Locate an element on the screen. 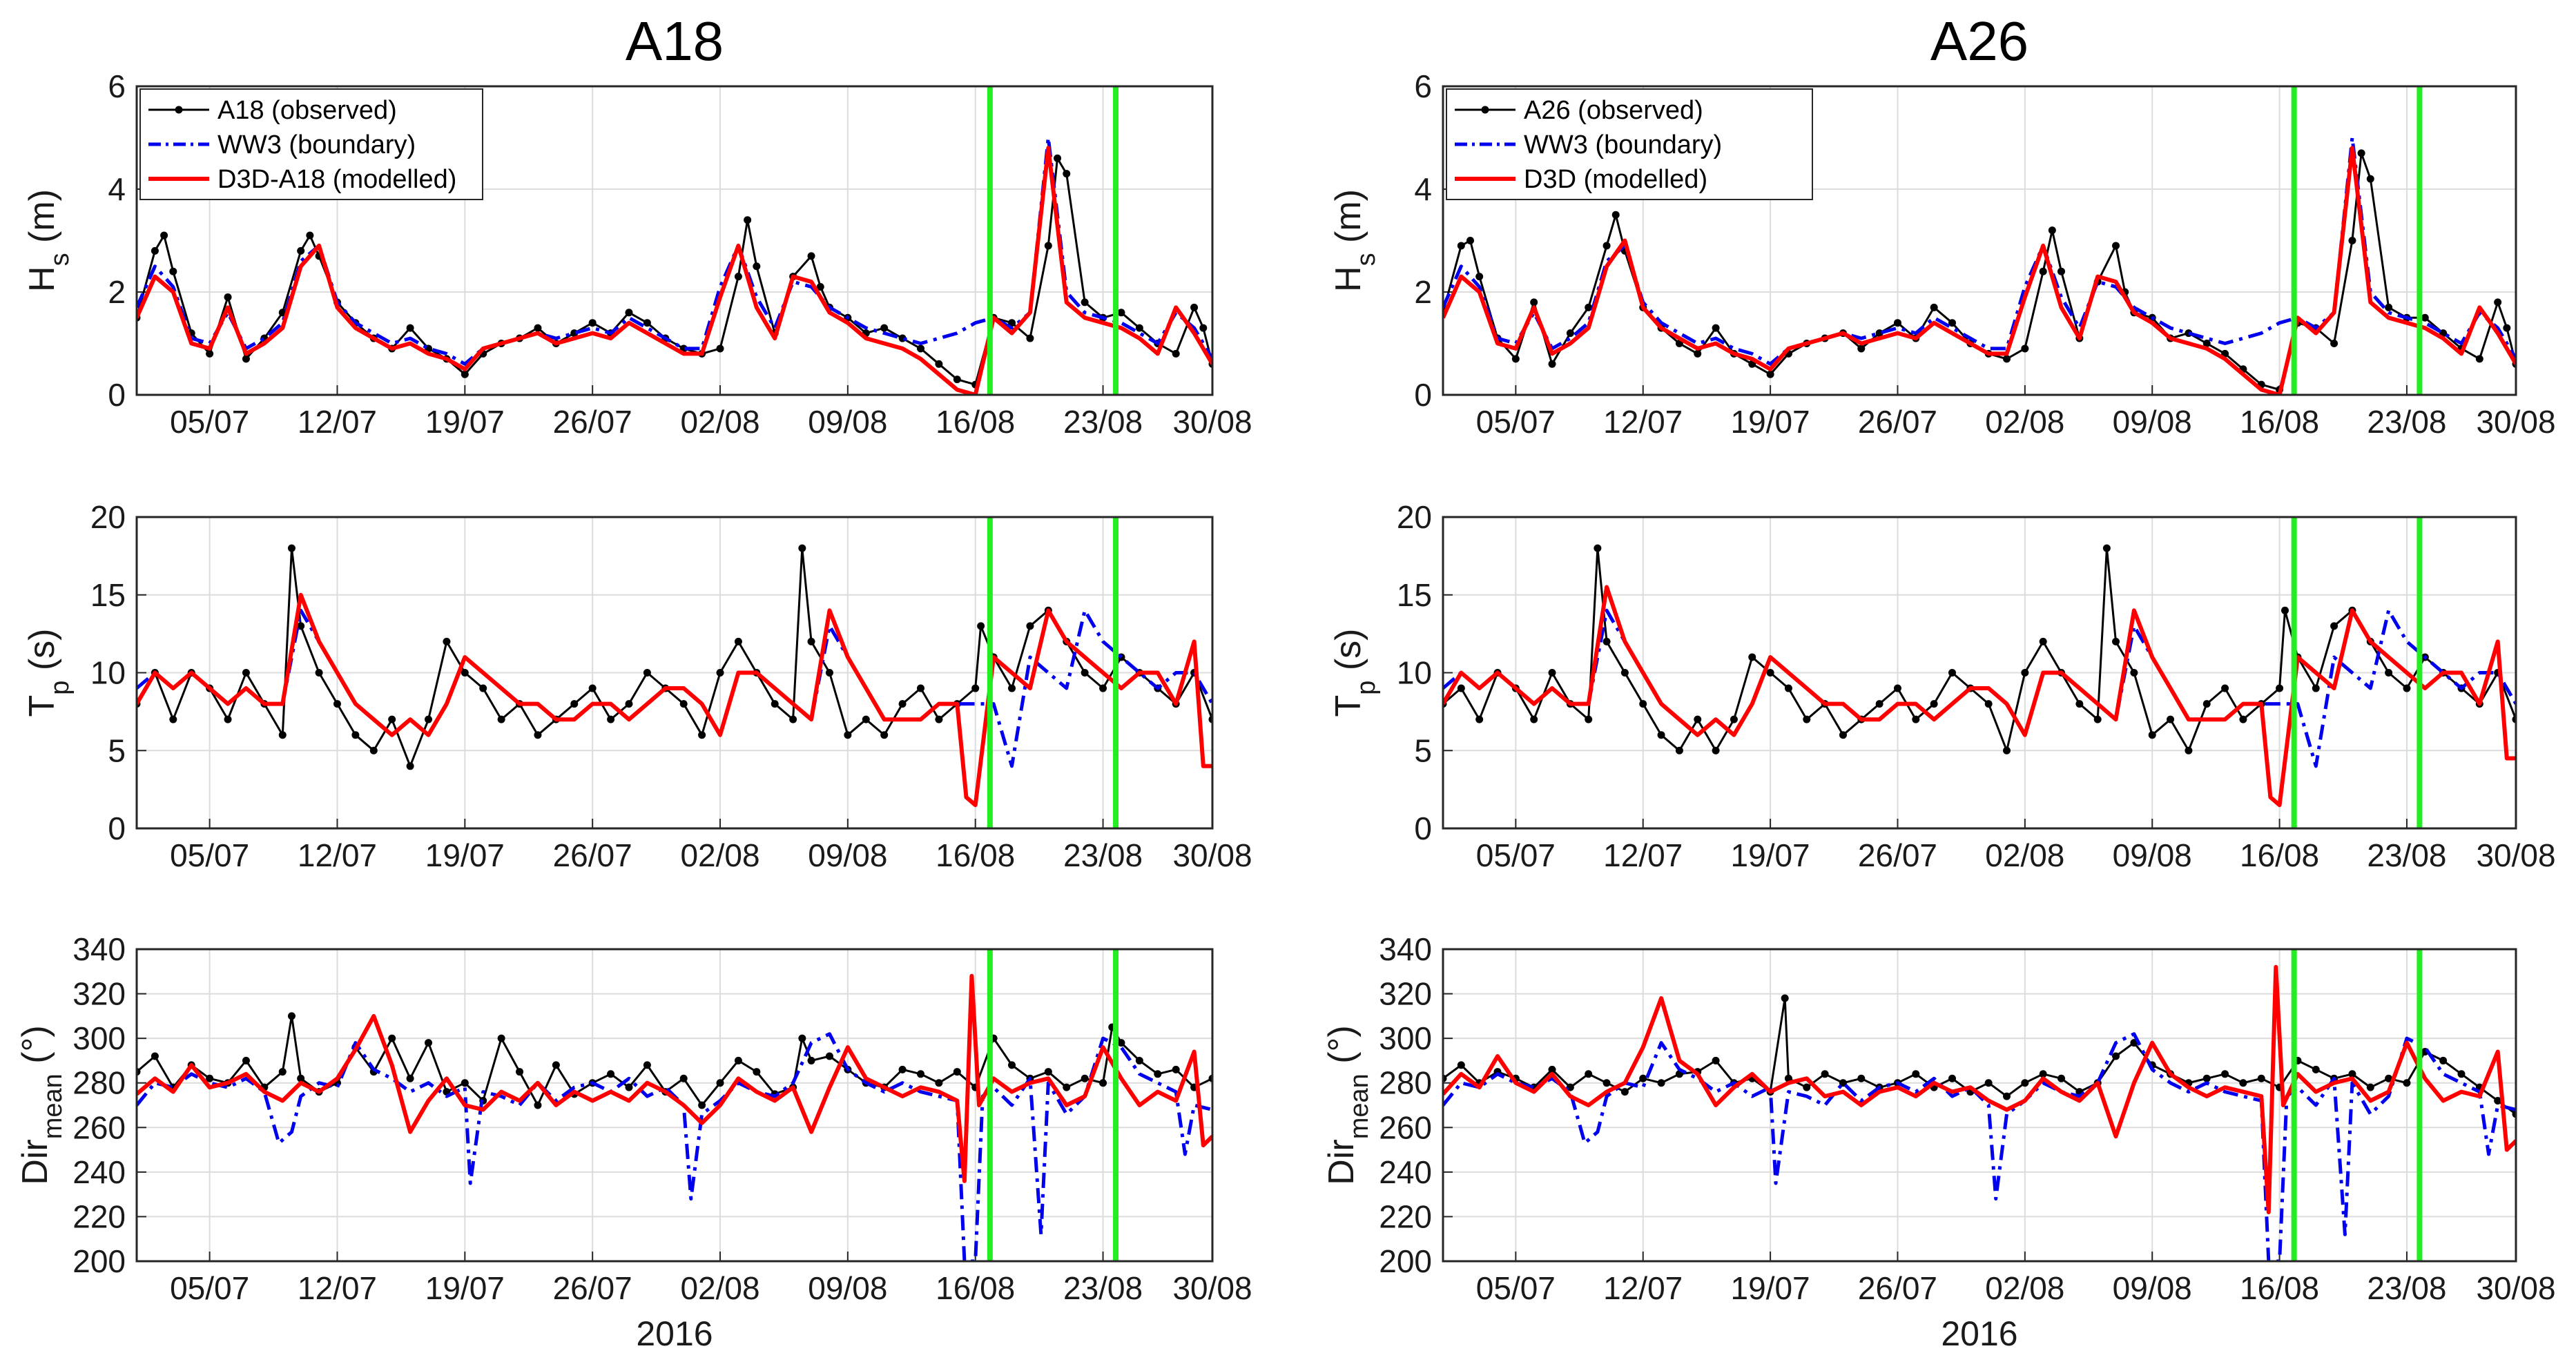 This screenshot has width=2576, height=1362. chart-5-xtick-label: 12/07 is located at coordinates (1643, 1288).